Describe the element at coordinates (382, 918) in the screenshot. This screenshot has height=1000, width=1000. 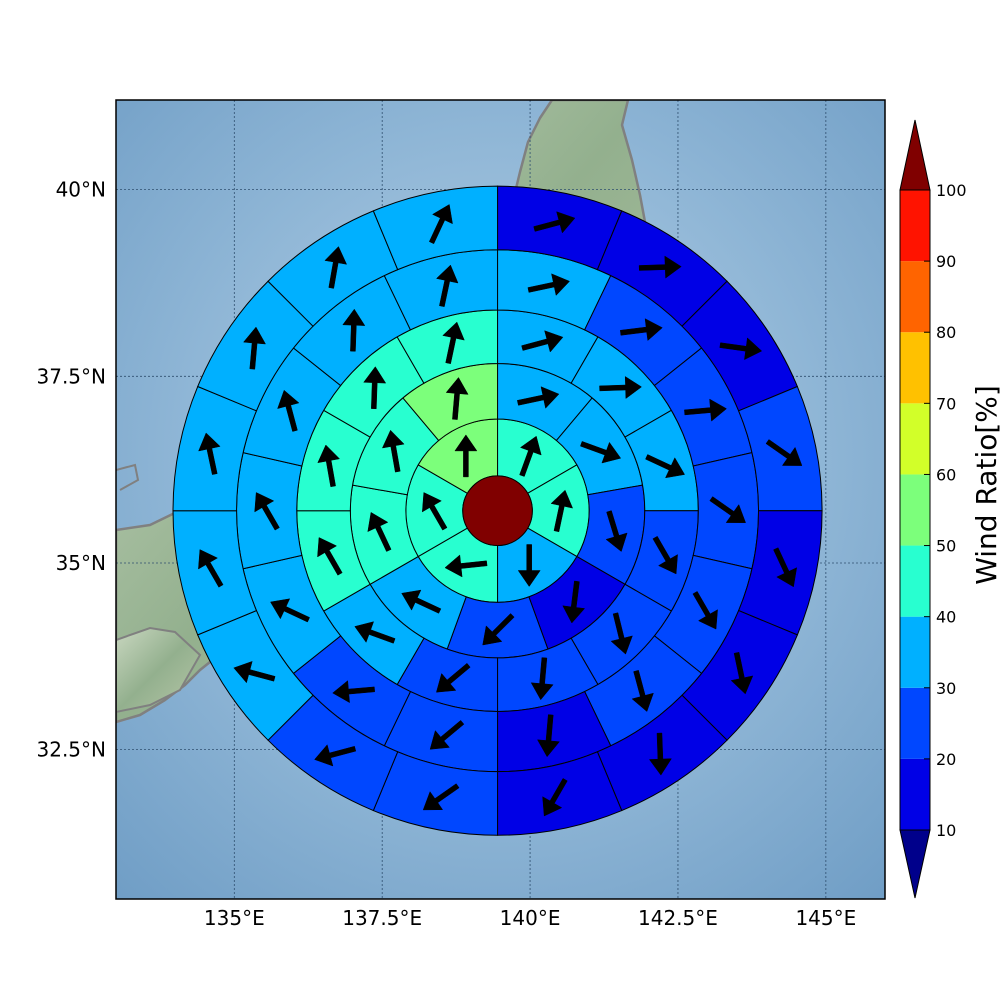
I see `x-tick-label: 137.5°E` at that location.